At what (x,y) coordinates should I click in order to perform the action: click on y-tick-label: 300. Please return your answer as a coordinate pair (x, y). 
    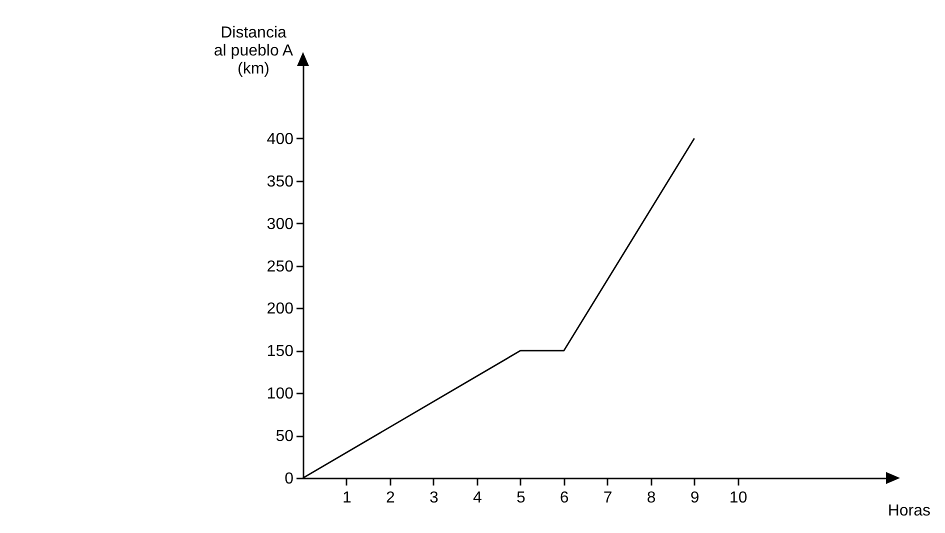
    Looking at the image, I should click on (280, 224).